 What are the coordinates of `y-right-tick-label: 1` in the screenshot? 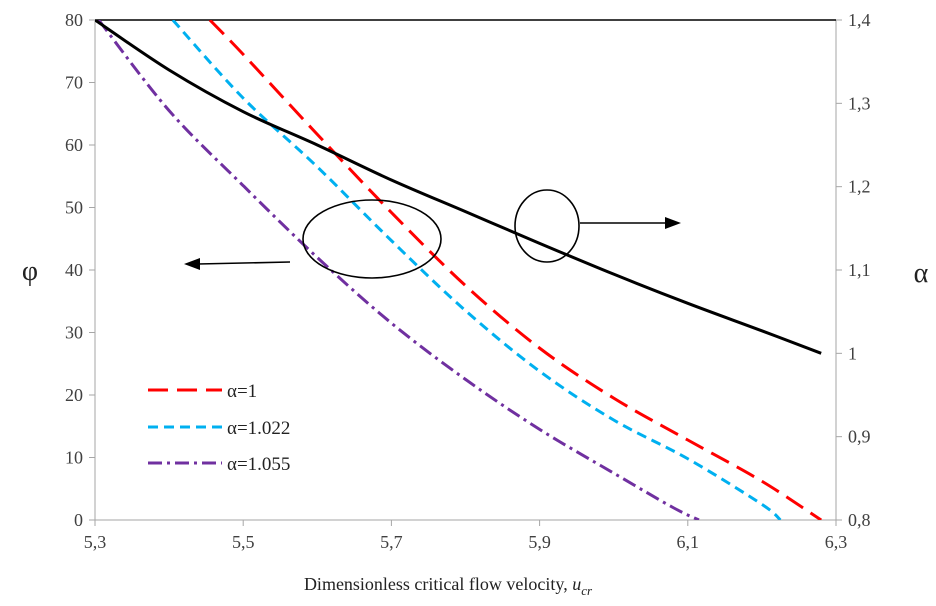 It's located at (852, 353).